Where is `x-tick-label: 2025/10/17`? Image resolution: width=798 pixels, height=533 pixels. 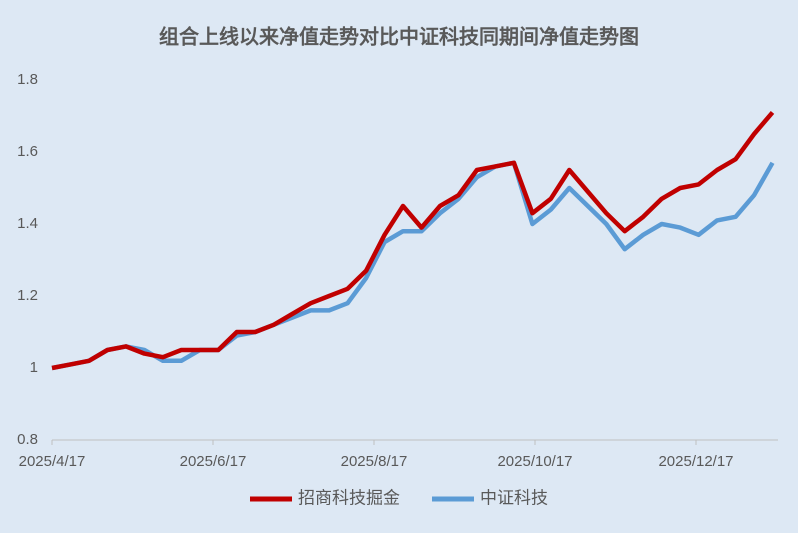 x-tick-label: 2025/10/17 is located at coordinates (534, 461).